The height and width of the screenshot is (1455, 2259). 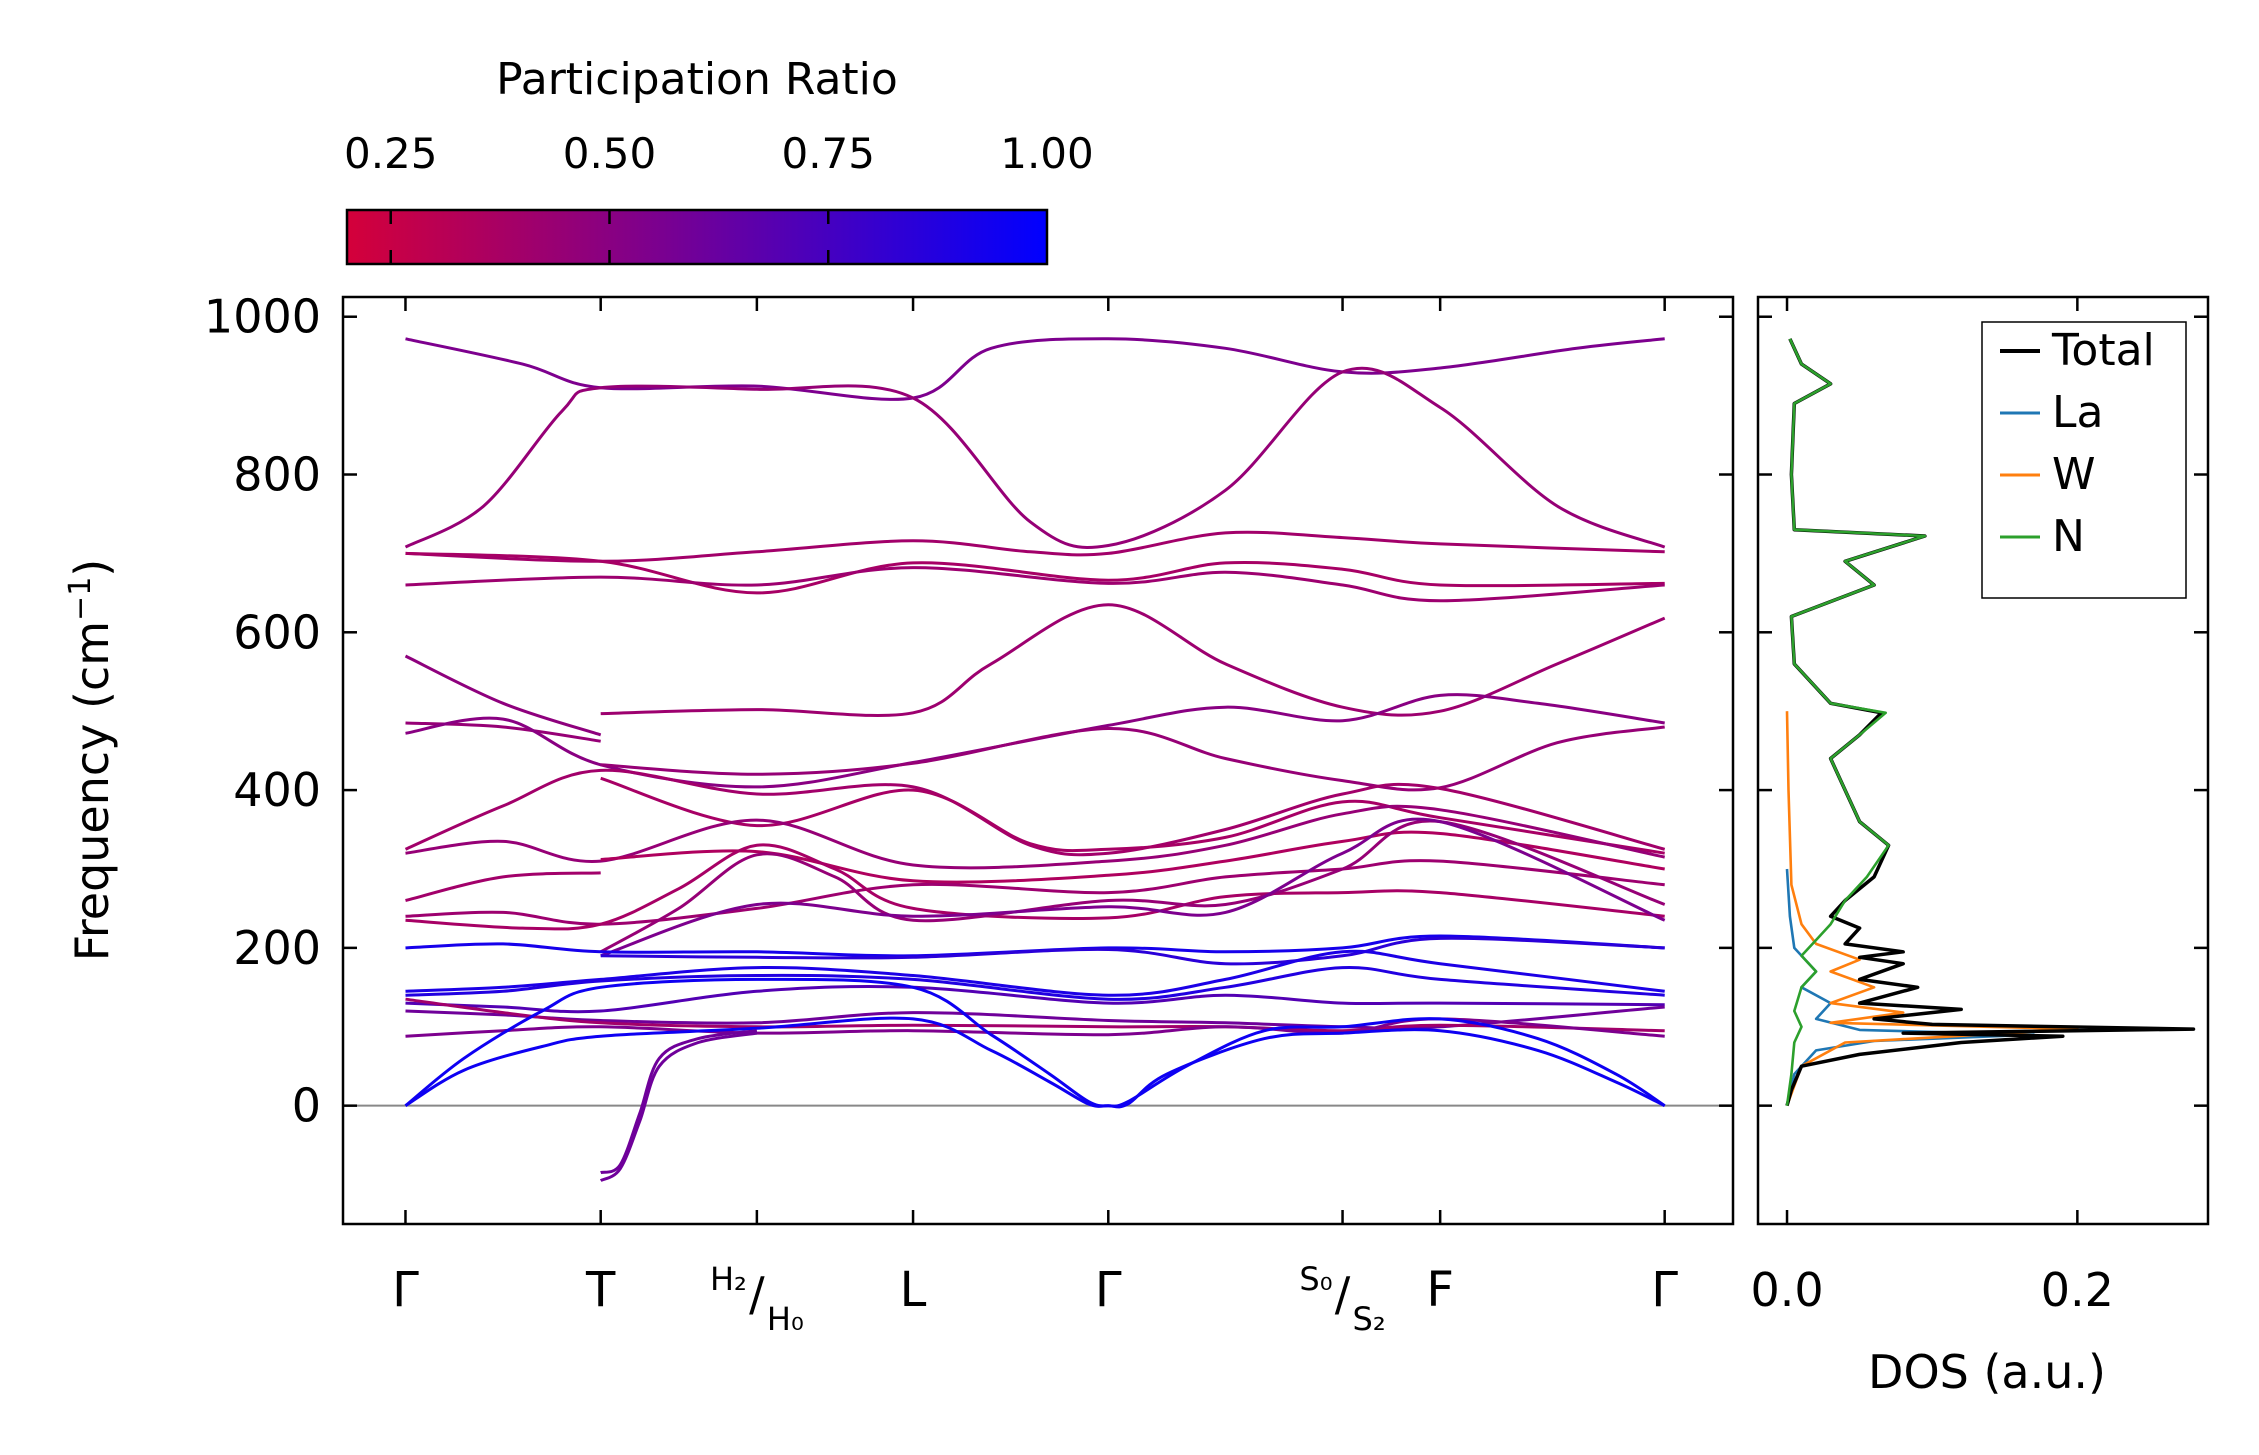 What do you see at coordinates (2077, 412) in the screenshot?
I see `legend-label: La` at bounding box center [2077, 412].